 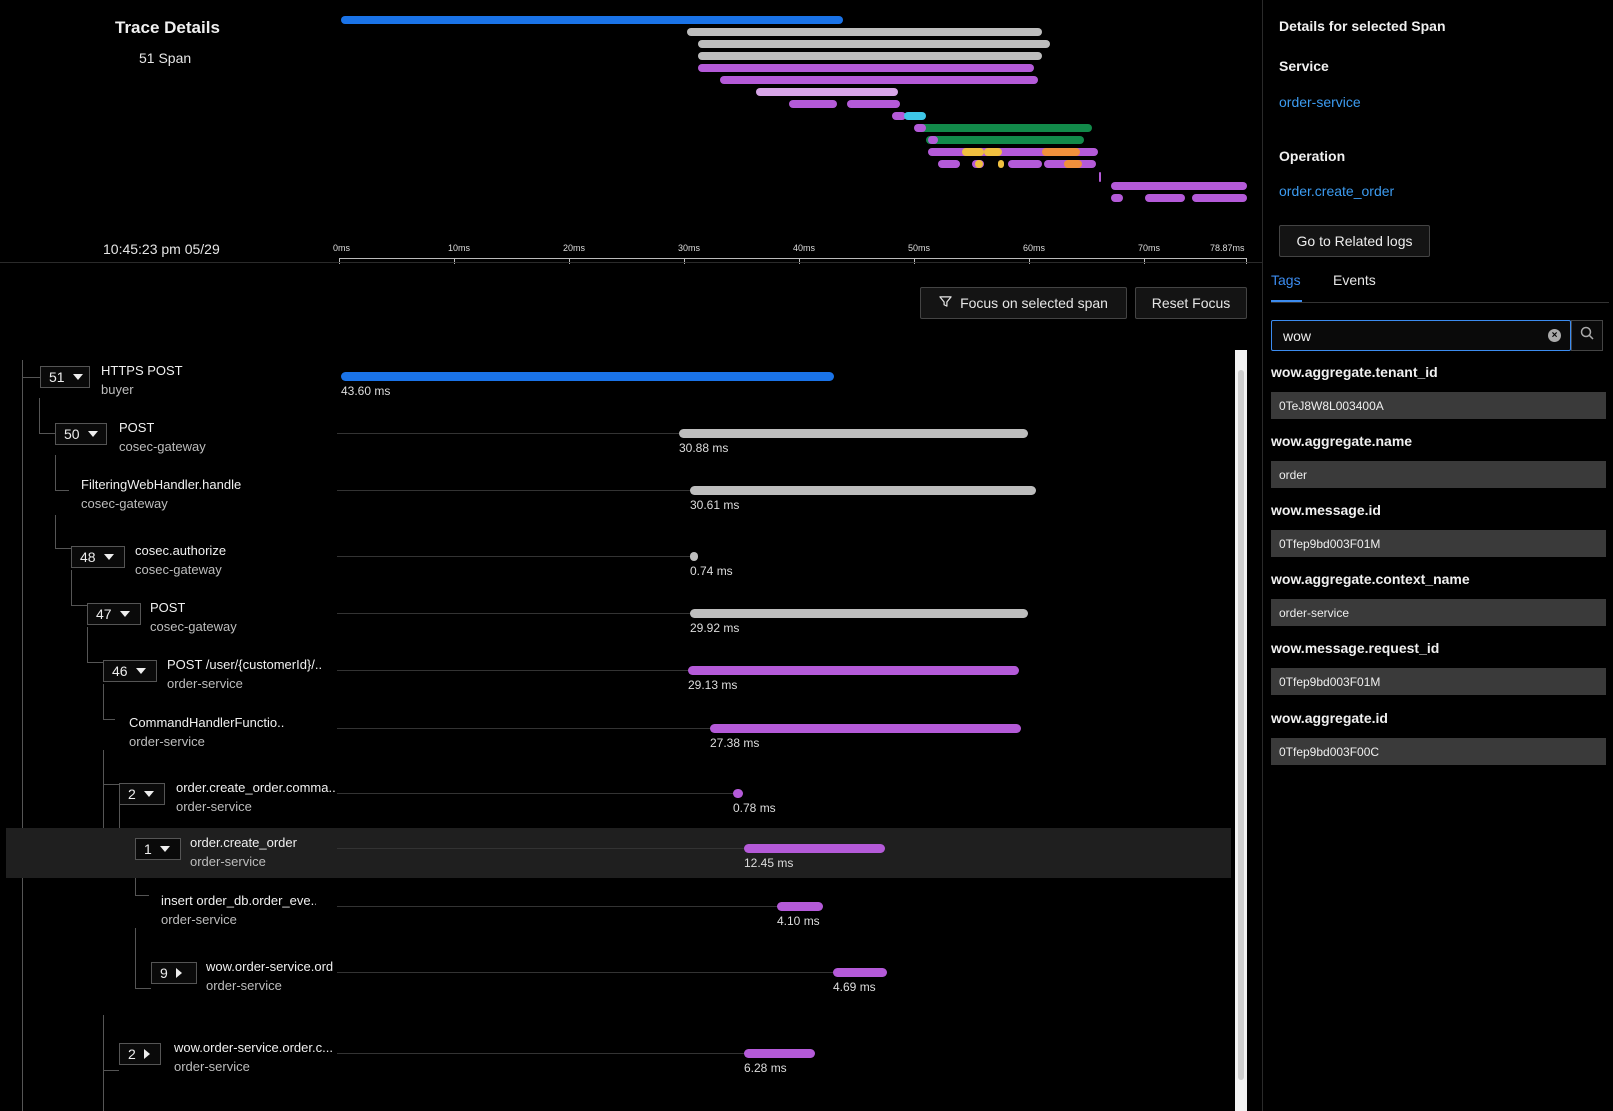 I want to click on span-row: 51 HTTPS POST buyer 43.60 ms, so click(x=618, y=381).